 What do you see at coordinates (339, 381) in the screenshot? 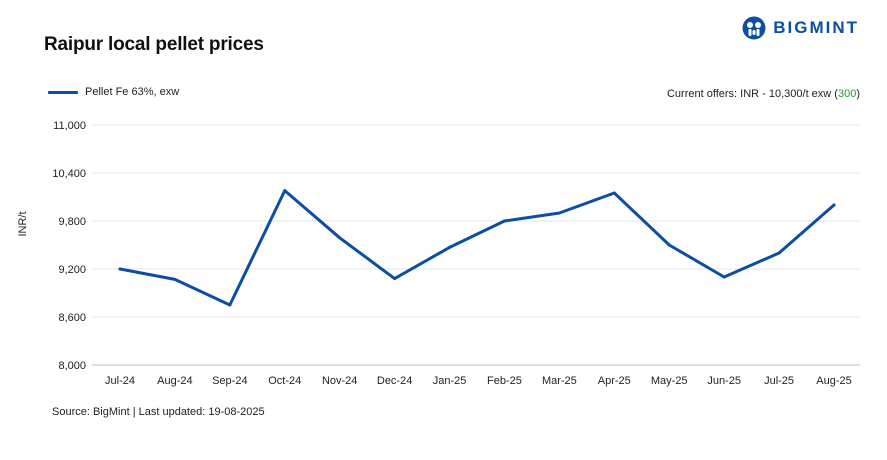
I see `x-tick-label: Nov-24` at bounding box center [339, 381].